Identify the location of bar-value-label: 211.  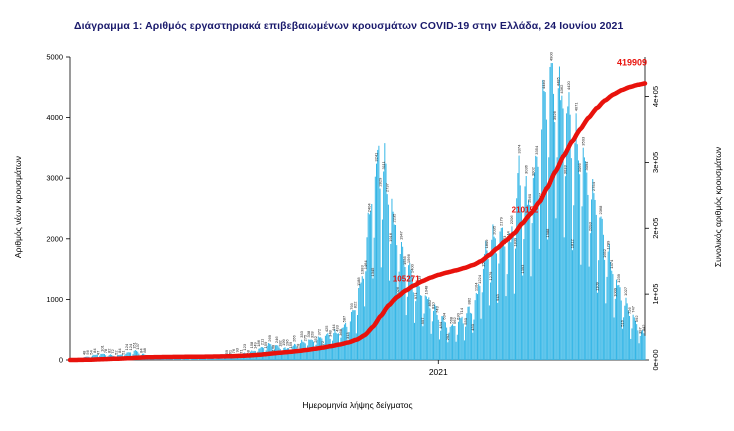
(262, 341).